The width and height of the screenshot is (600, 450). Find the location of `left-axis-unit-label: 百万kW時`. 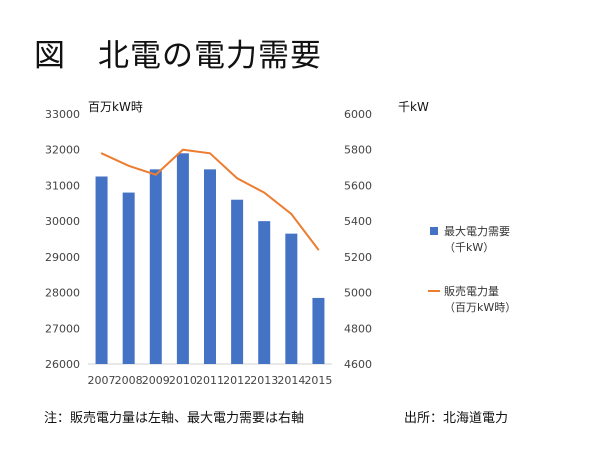

left-axis-unit-label: 百万kW時 is located at coordinates (115, 107).